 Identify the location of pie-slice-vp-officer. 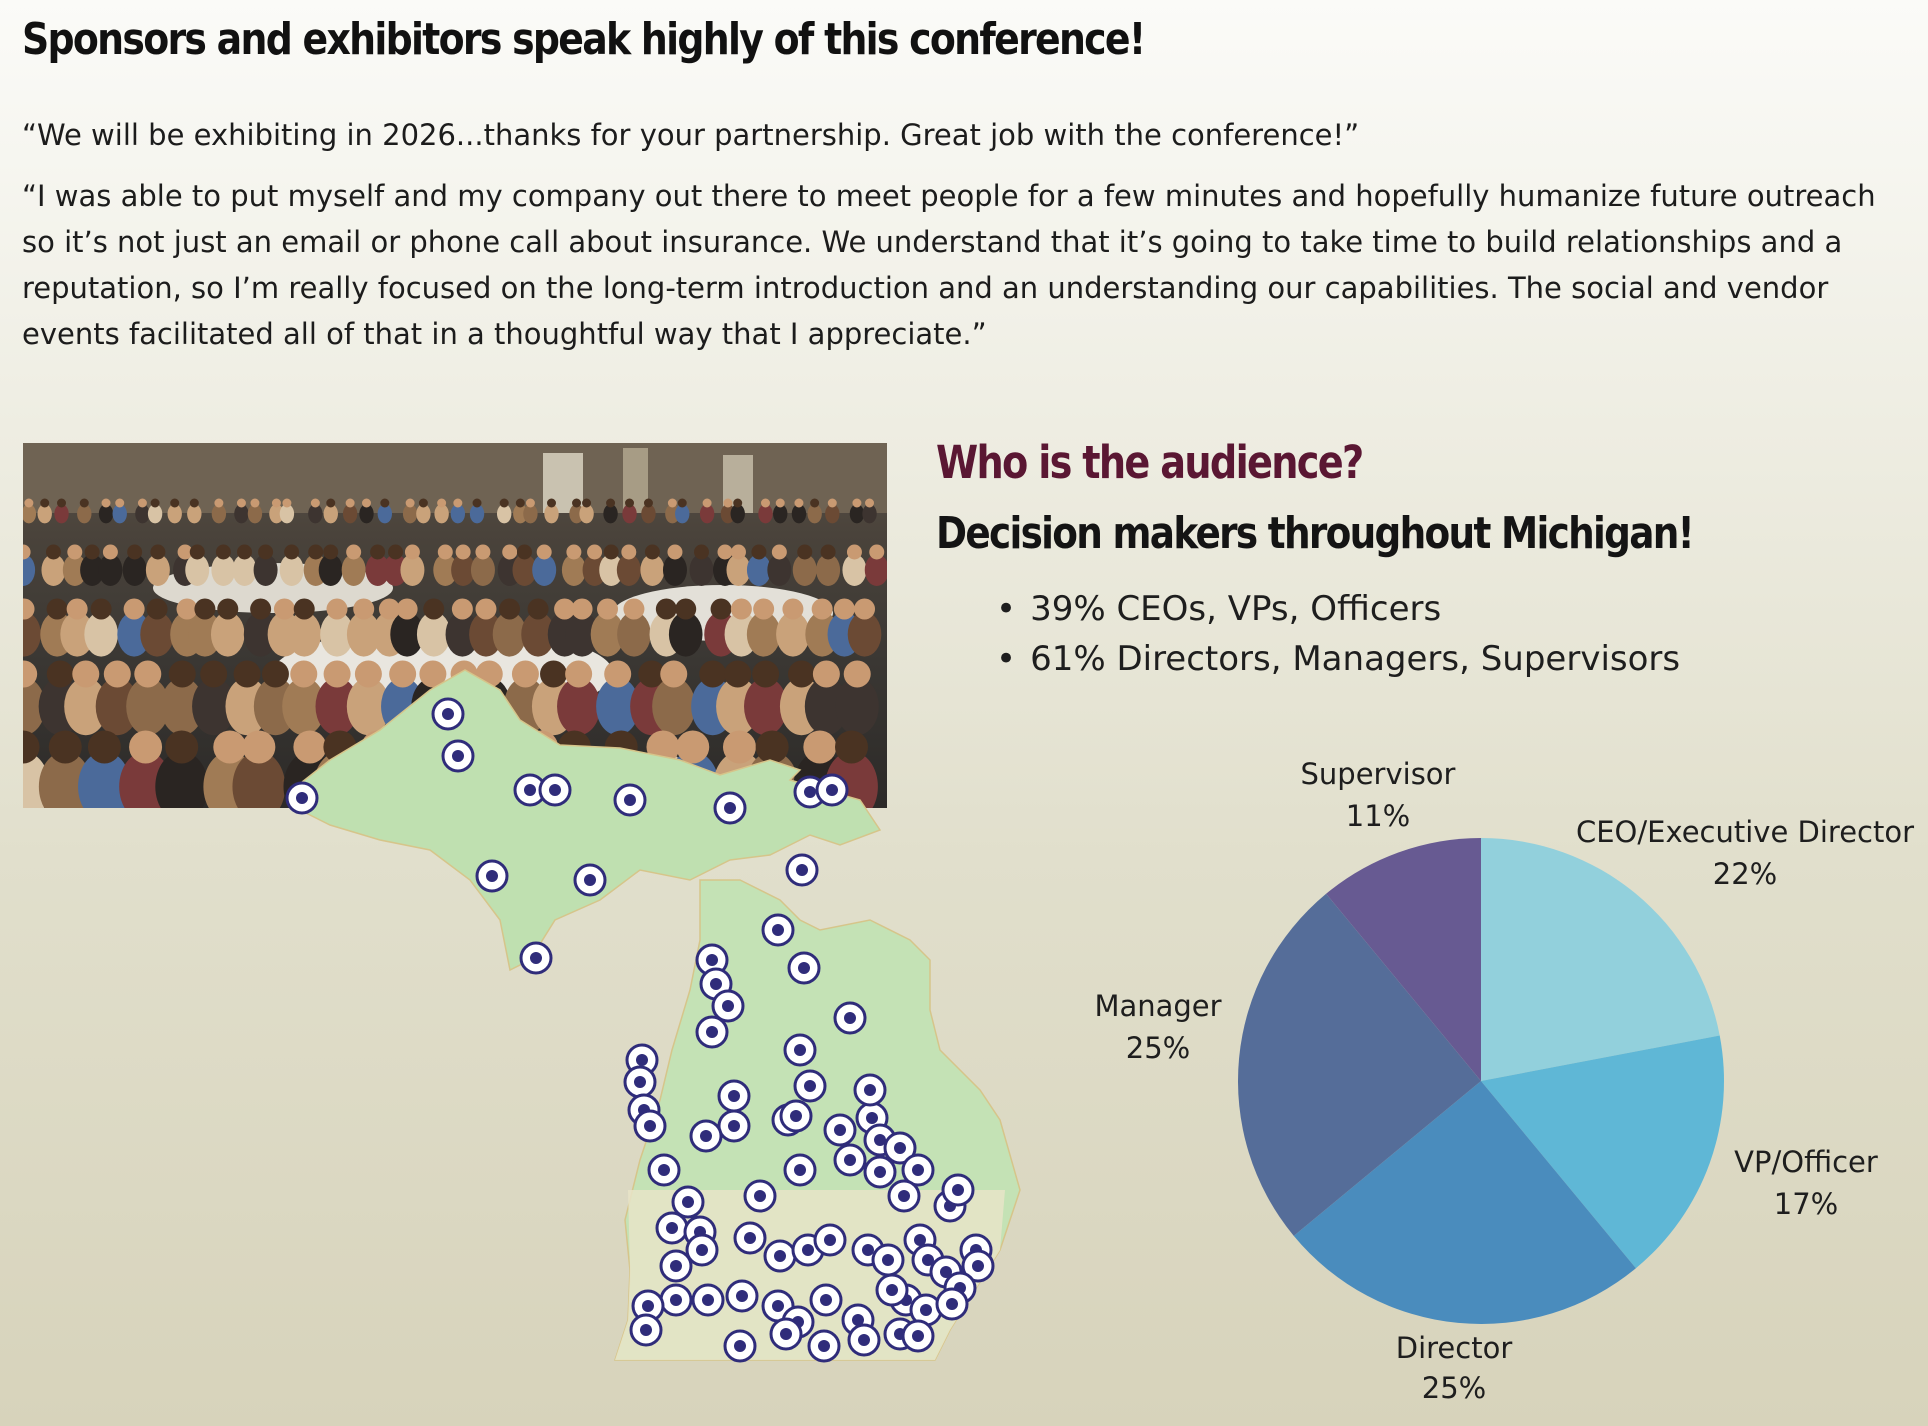
(1602, 1152).